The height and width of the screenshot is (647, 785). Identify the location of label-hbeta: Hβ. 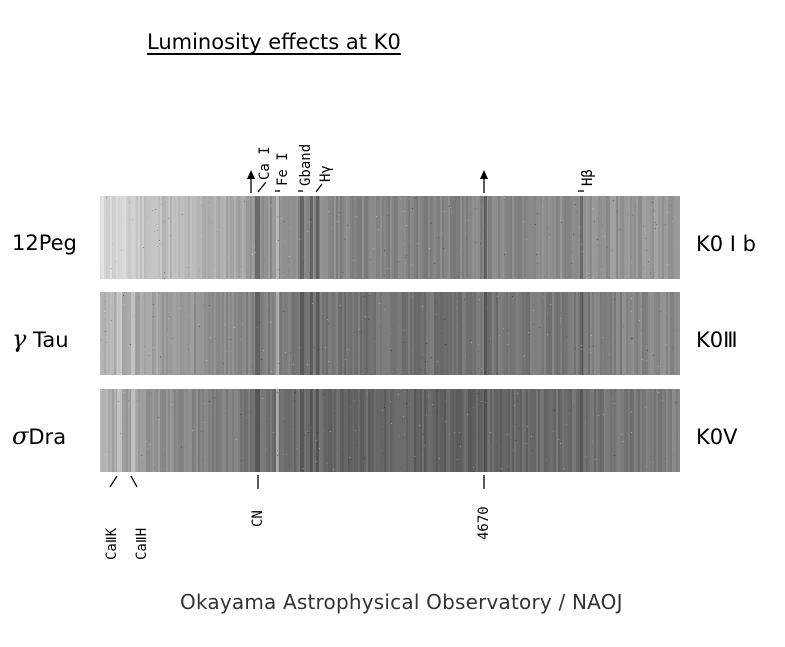
(588, 177).